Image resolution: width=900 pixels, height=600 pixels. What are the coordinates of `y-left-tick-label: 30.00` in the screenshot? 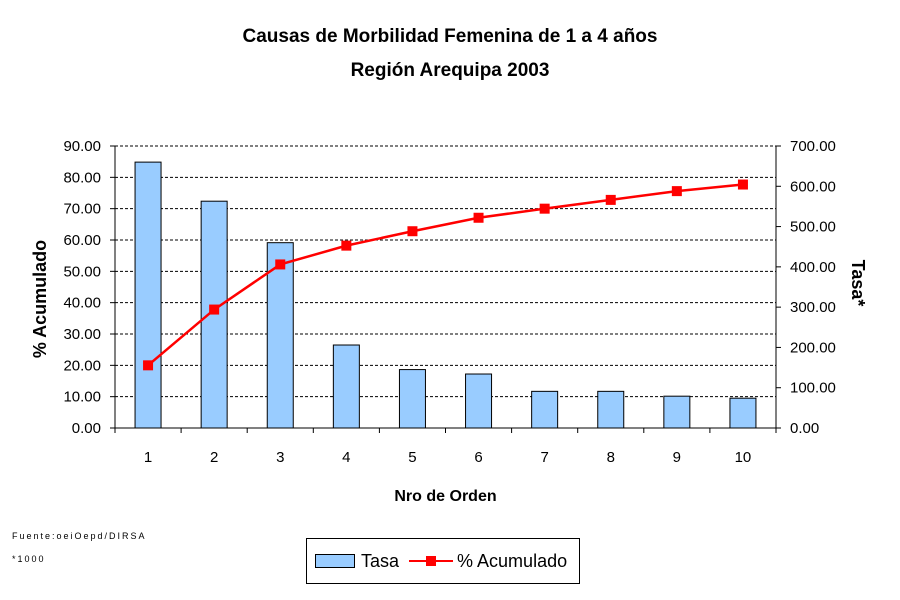 It's located at (82, 334).